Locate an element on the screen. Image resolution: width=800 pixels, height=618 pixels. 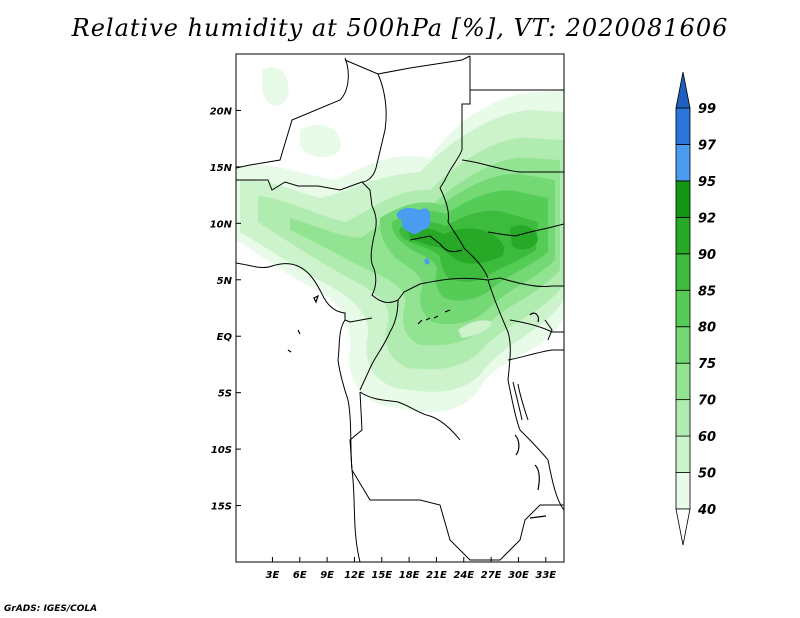
x-tick-label: 6E is located at coordinates (300, 575).